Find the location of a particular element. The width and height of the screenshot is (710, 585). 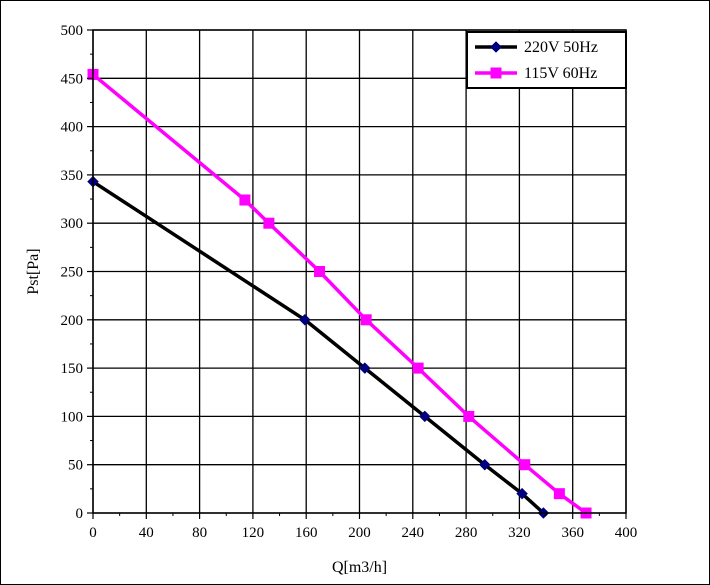

x-tick-label: 200 is located at coordinates (359, 533).